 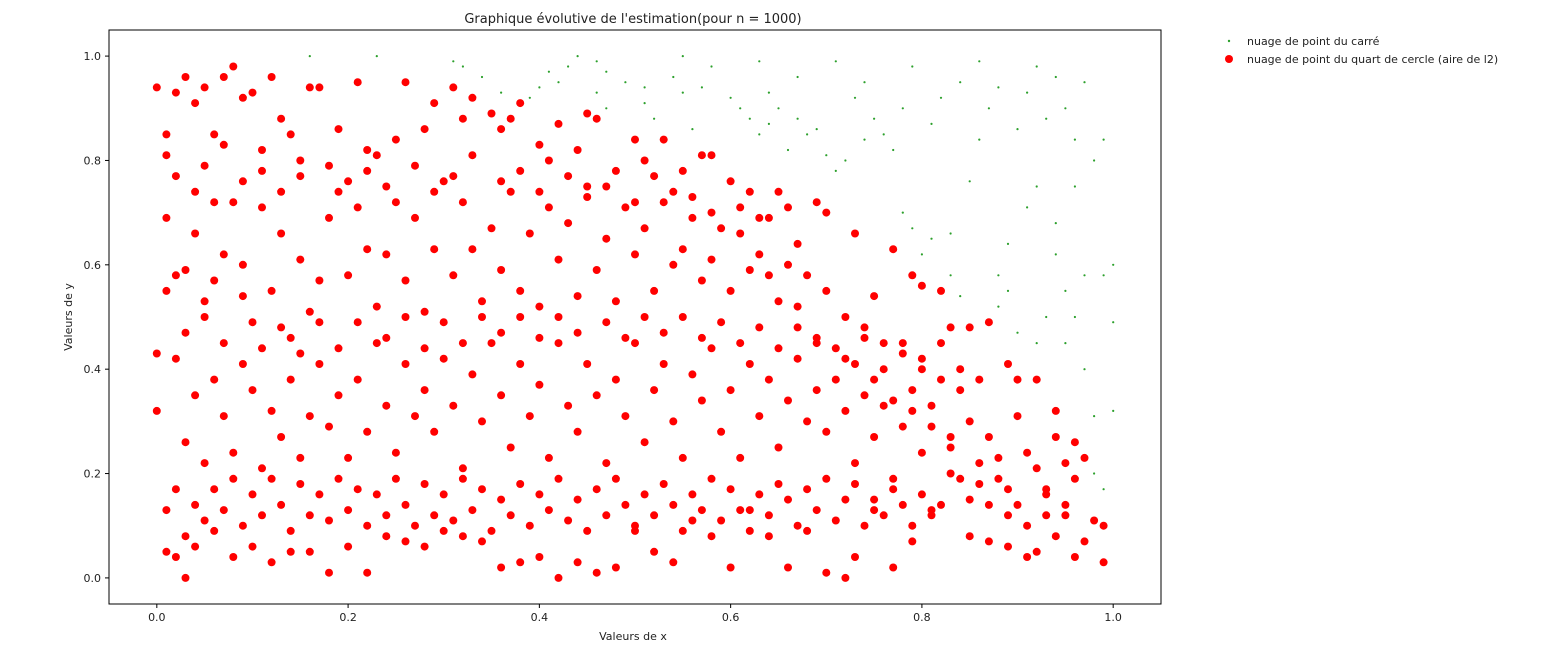 I want to click on legend-marker-square-cloud, so click(x=1229, y=41).